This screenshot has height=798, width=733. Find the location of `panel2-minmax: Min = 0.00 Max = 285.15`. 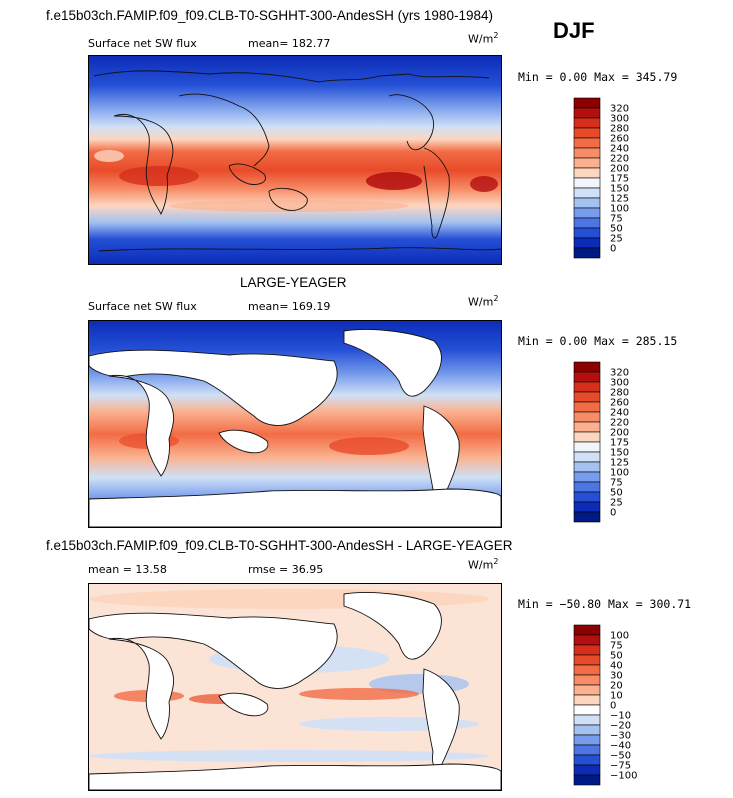

panel2-minmax: Min = 0.00 Max = 285.15 is located at coordinates (598, 341).